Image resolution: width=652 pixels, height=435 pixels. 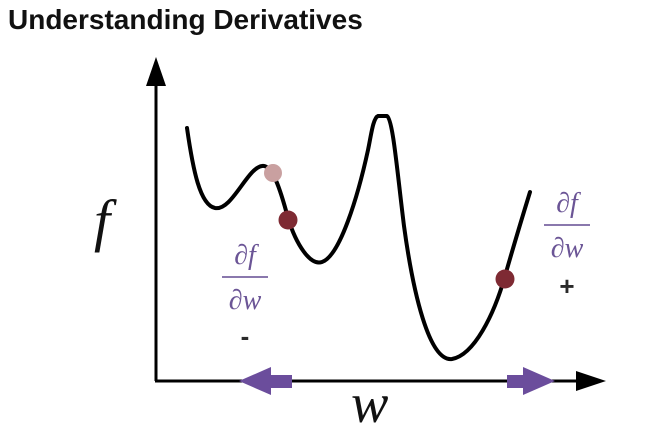 I want to click on left-point, so click(x=288, y=220).